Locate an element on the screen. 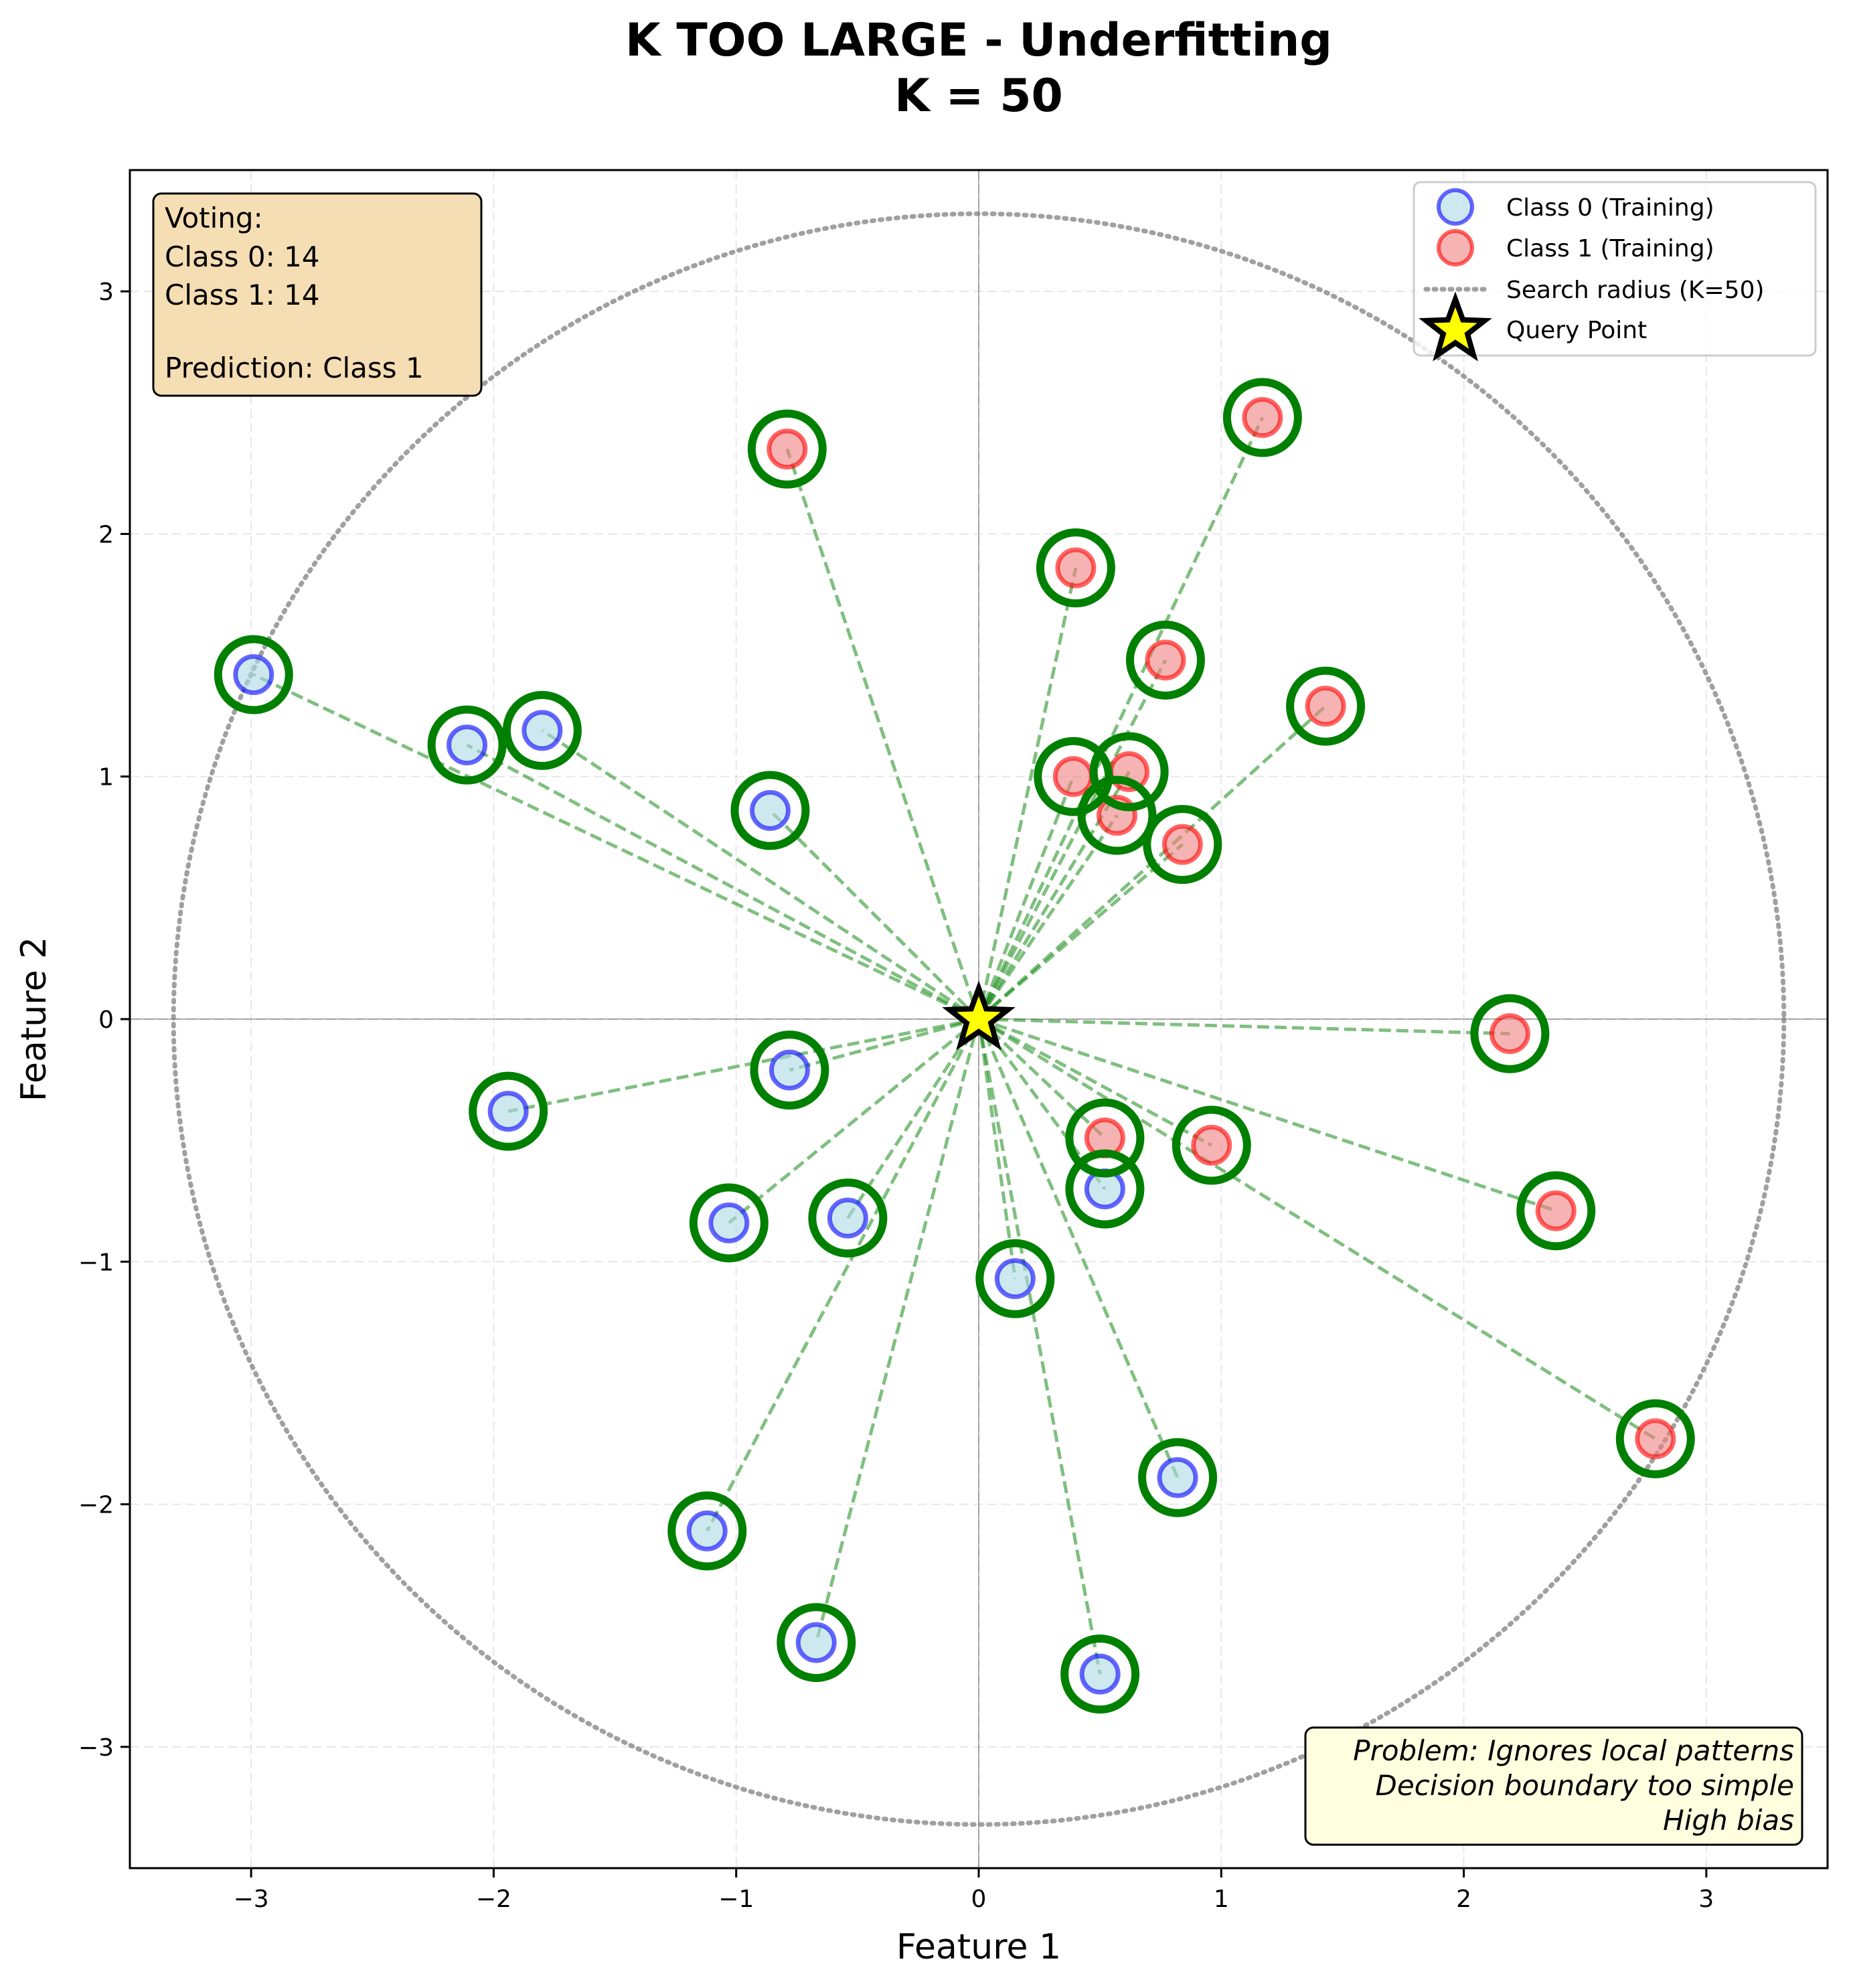 The height and width of the screenshot is (1988, 1851). y-tick-label: −1 is located at coordinates (96, 1262).